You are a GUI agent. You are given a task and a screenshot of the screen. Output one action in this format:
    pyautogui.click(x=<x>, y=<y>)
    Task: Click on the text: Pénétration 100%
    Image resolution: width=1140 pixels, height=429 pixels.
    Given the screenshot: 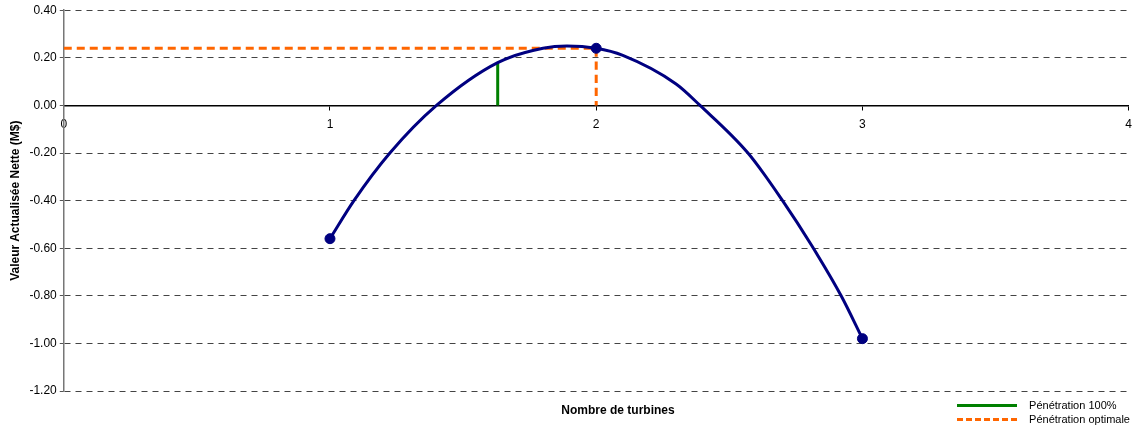 What is the action you would take?
    pyautogui.click(x=1073, y=405)
    